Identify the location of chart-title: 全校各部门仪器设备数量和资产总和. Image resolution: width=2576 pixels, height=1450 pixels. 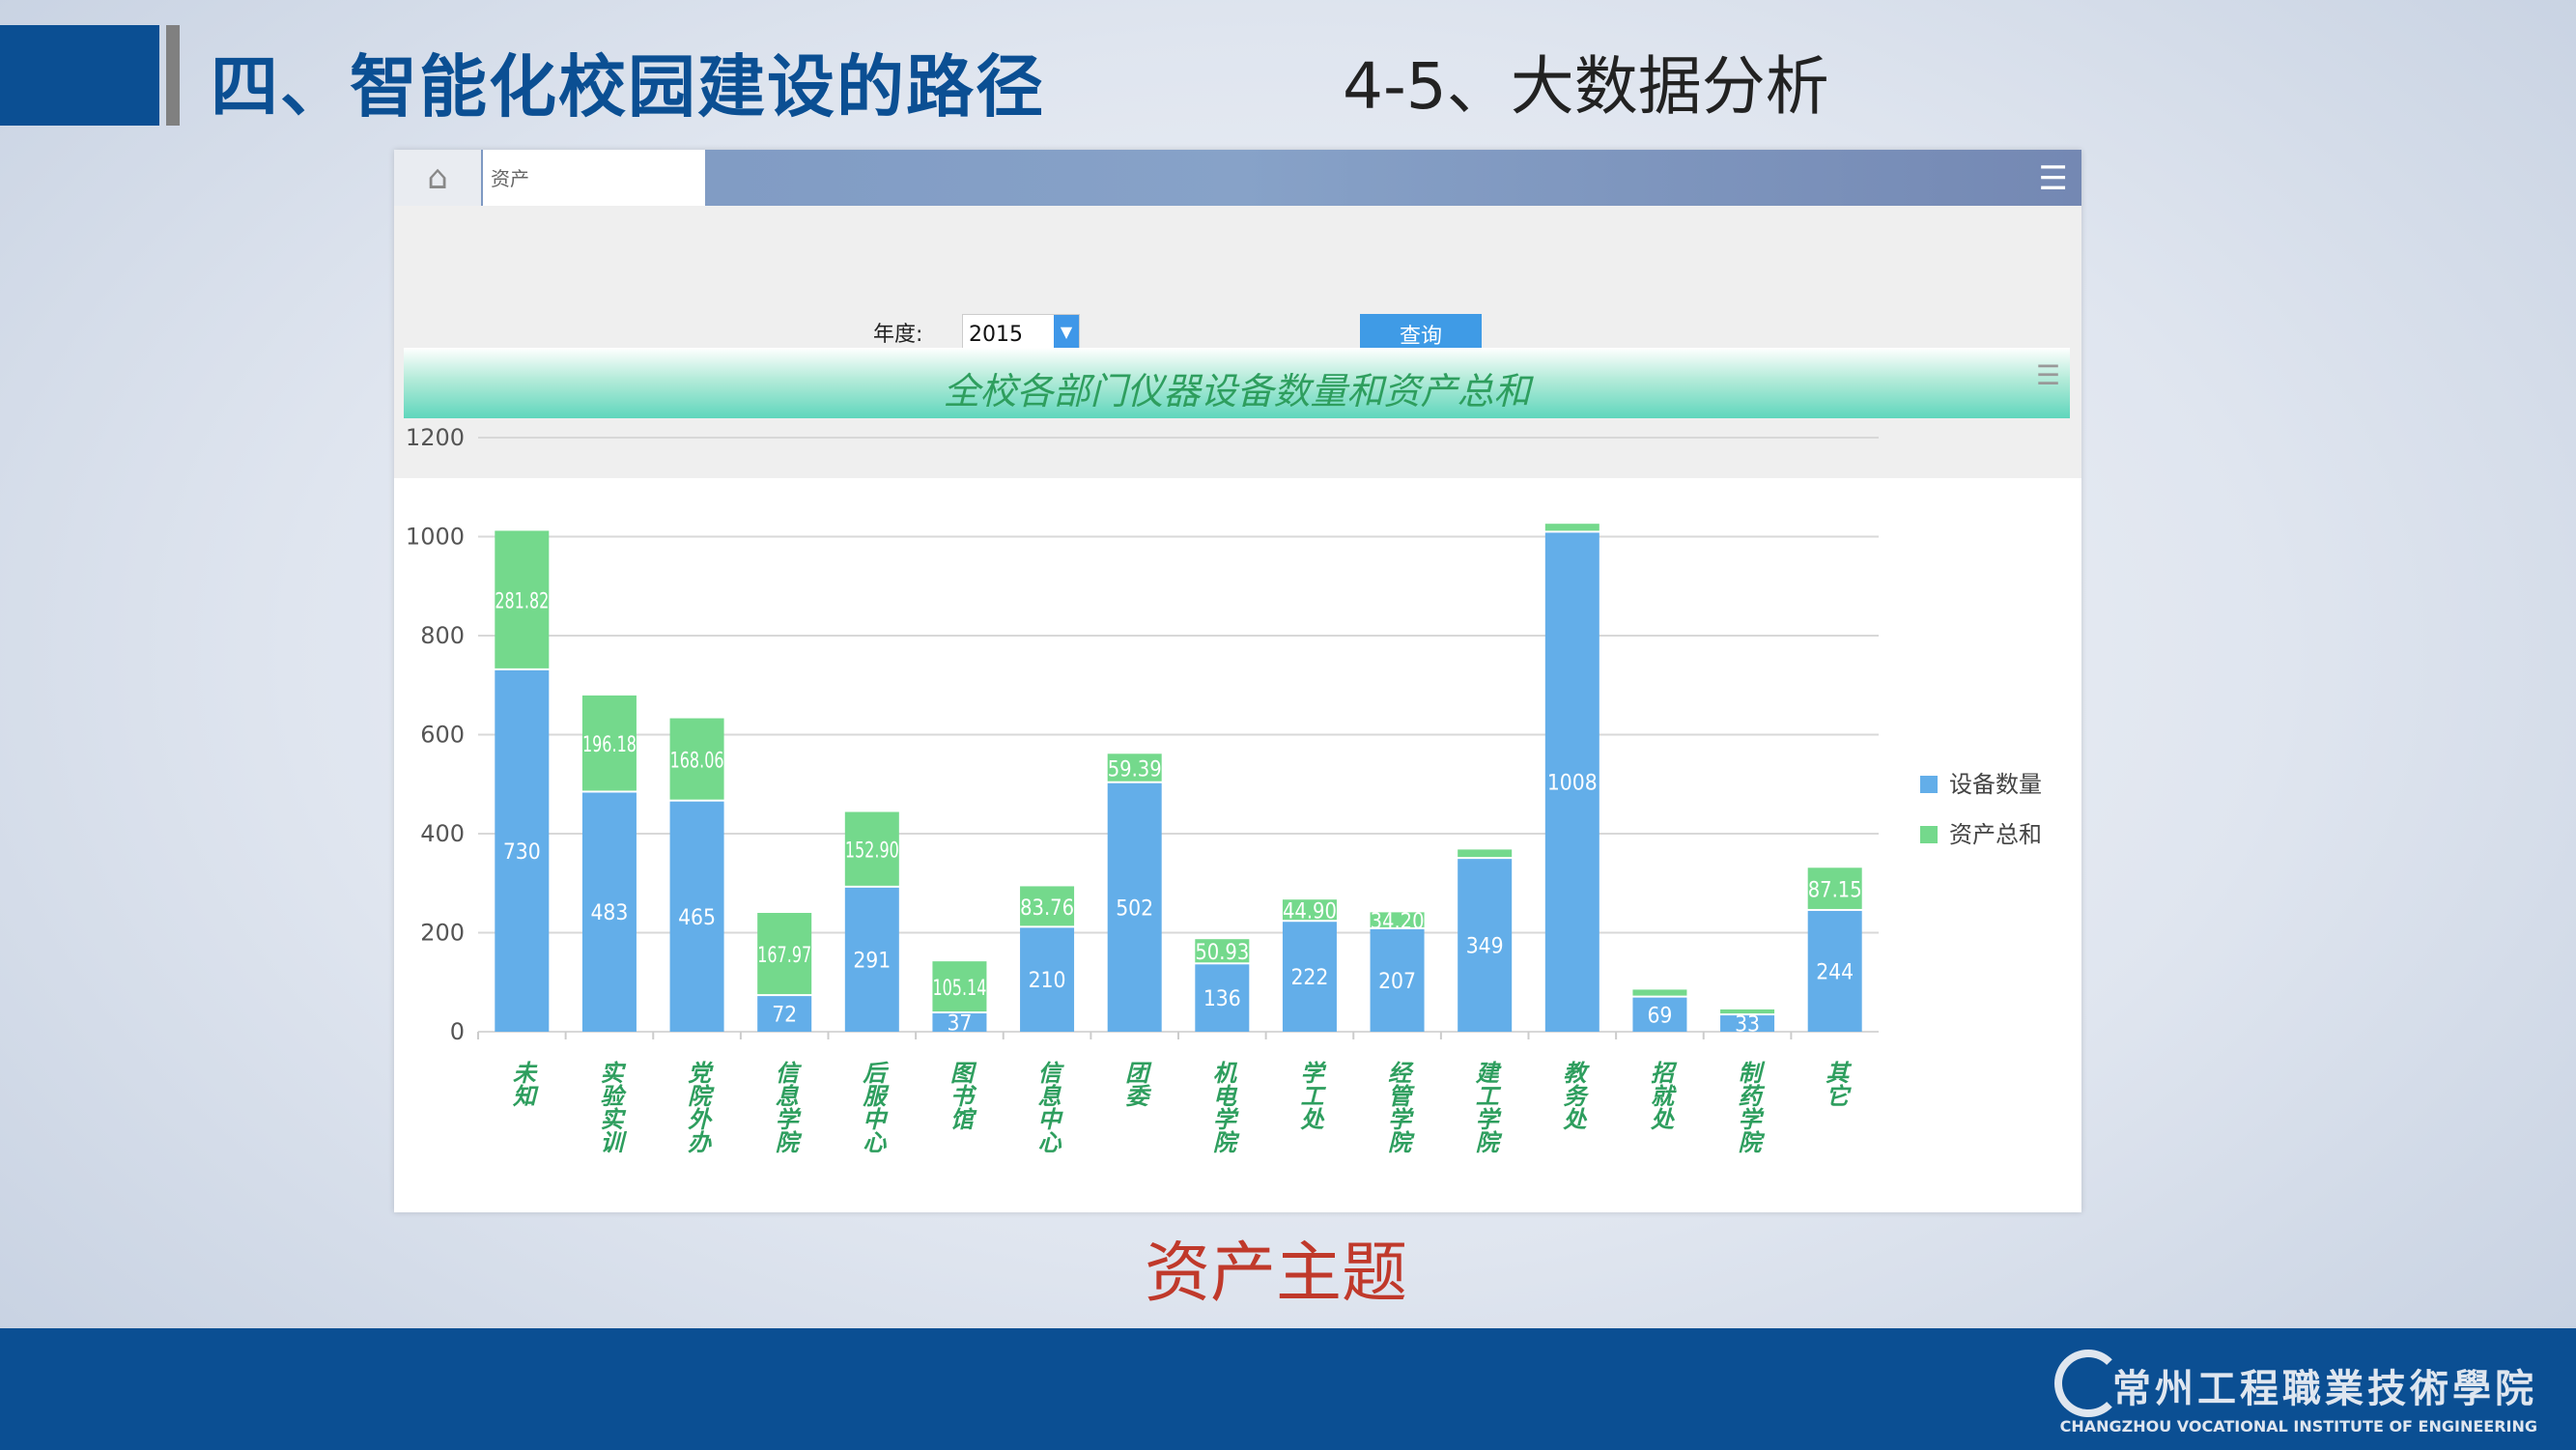
(1237, 391).